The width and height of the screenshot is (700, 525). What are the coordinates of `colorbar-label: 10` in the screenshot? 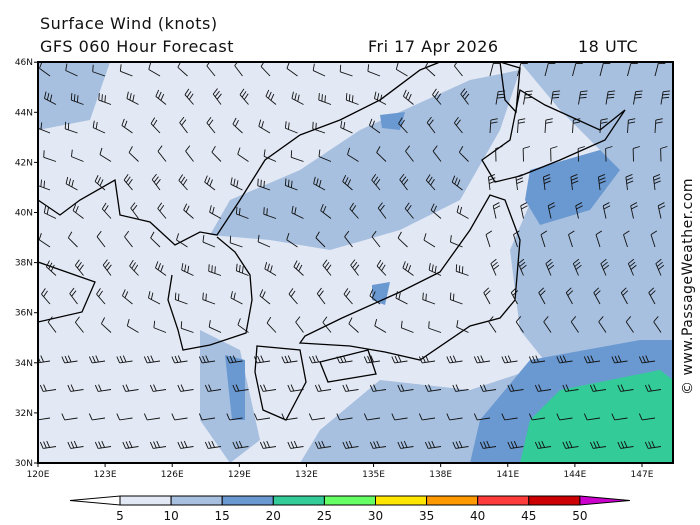 It's located at (170, 516).